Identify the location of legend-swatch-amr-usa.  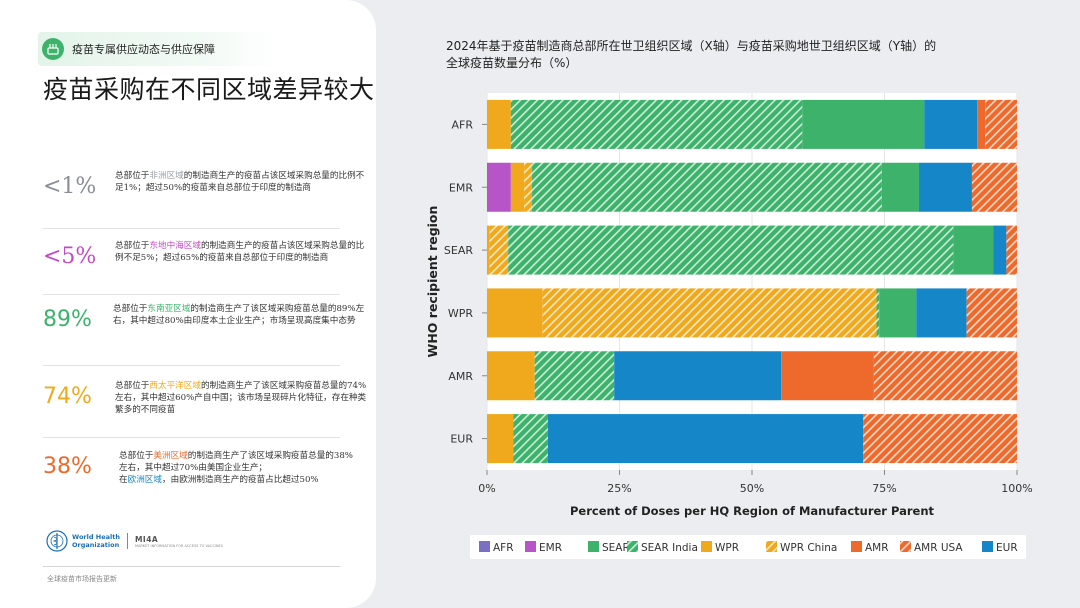
(905, 546).